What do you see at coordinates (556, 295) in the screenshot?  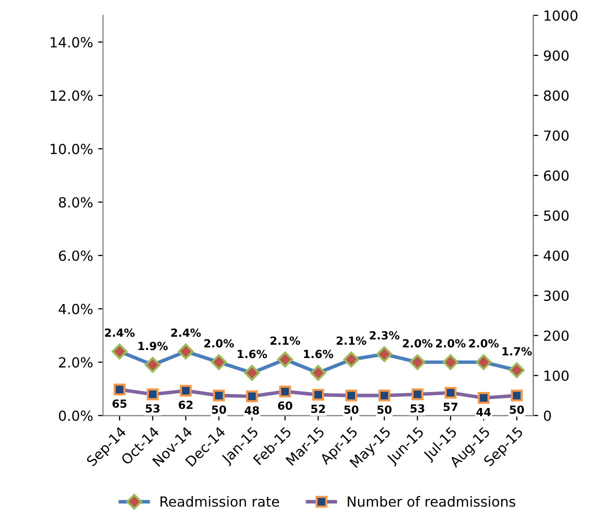 I see `y2-tick-label: 300` at bounding box center [556, 295].